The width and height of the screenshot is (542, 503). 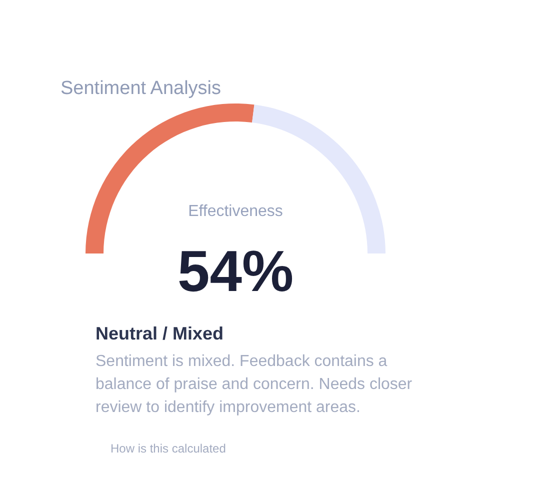 I want to click on chart-title: Sentiment Analysis, so click(x=141, y=88).